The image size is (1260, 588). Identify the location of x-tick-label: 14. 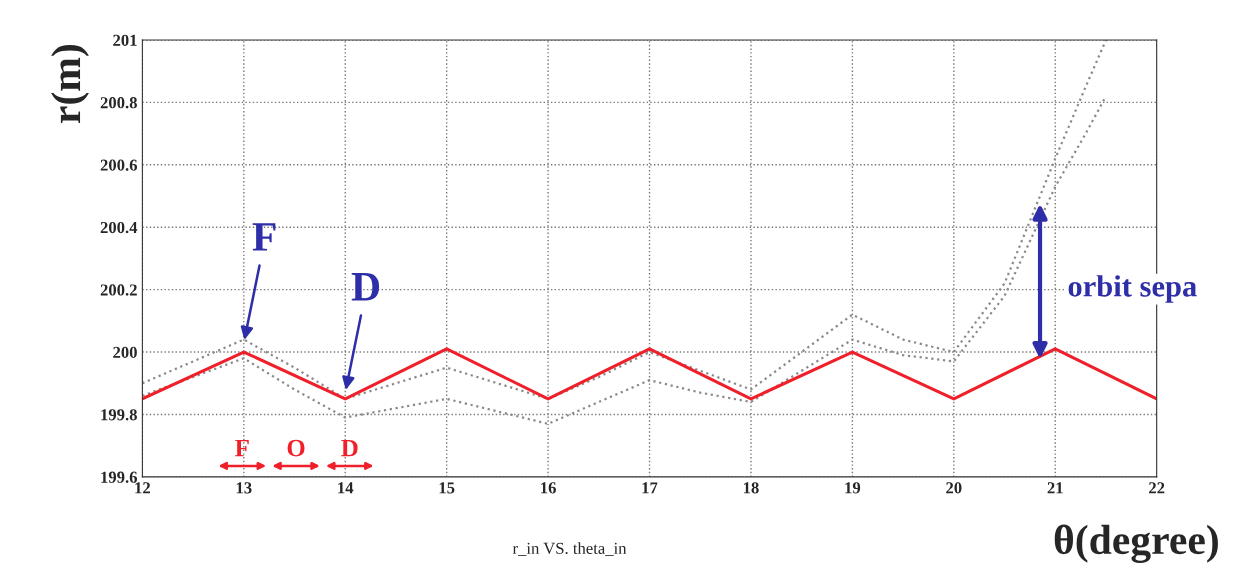
(346, 488).